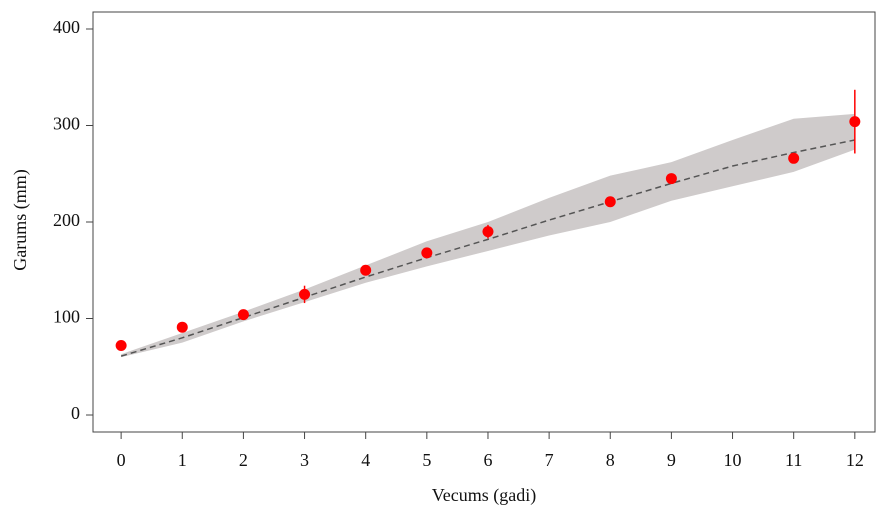 The width and height of the screenshot is (876, 512). What do you see at coordinates (793, 460) in the screenshot?
I see `x-tick-label: 11` at bounding box center [793, 460].